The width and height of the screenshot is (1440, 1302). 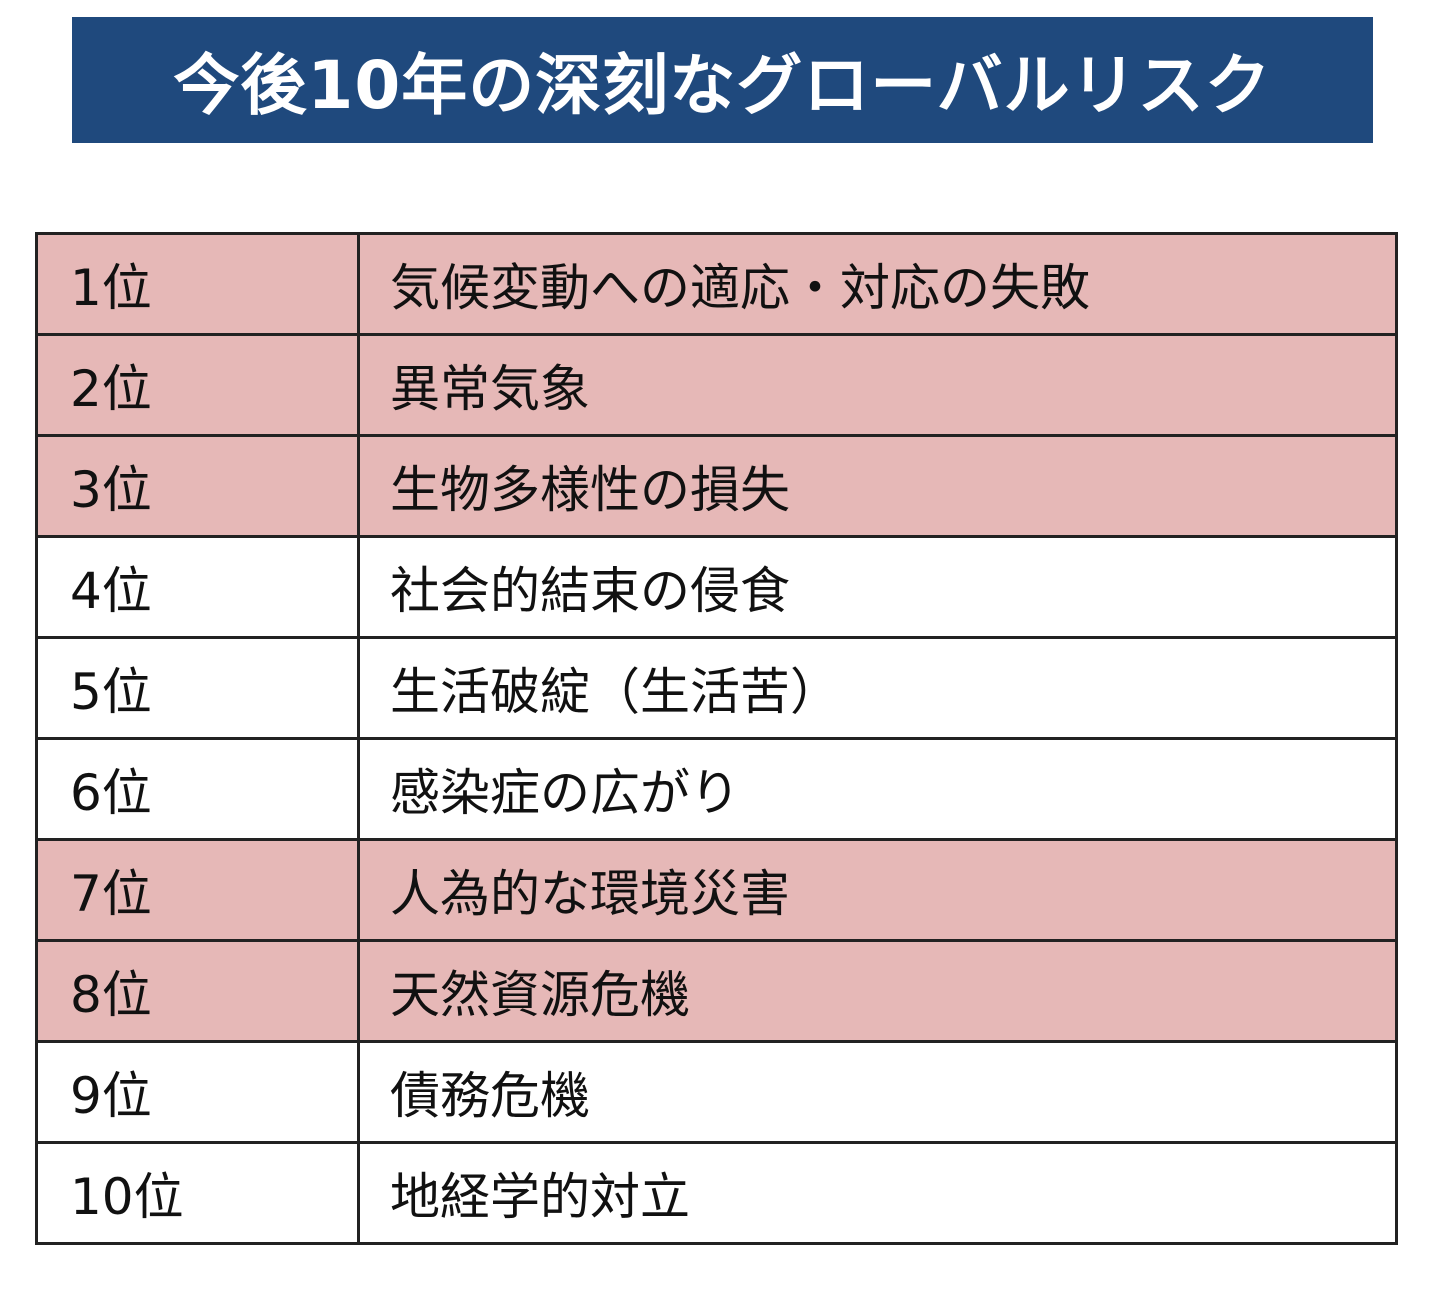 I want to click on title-banner: 今後10年の深刻なグローバルリスク, so click(x=722, y=80).